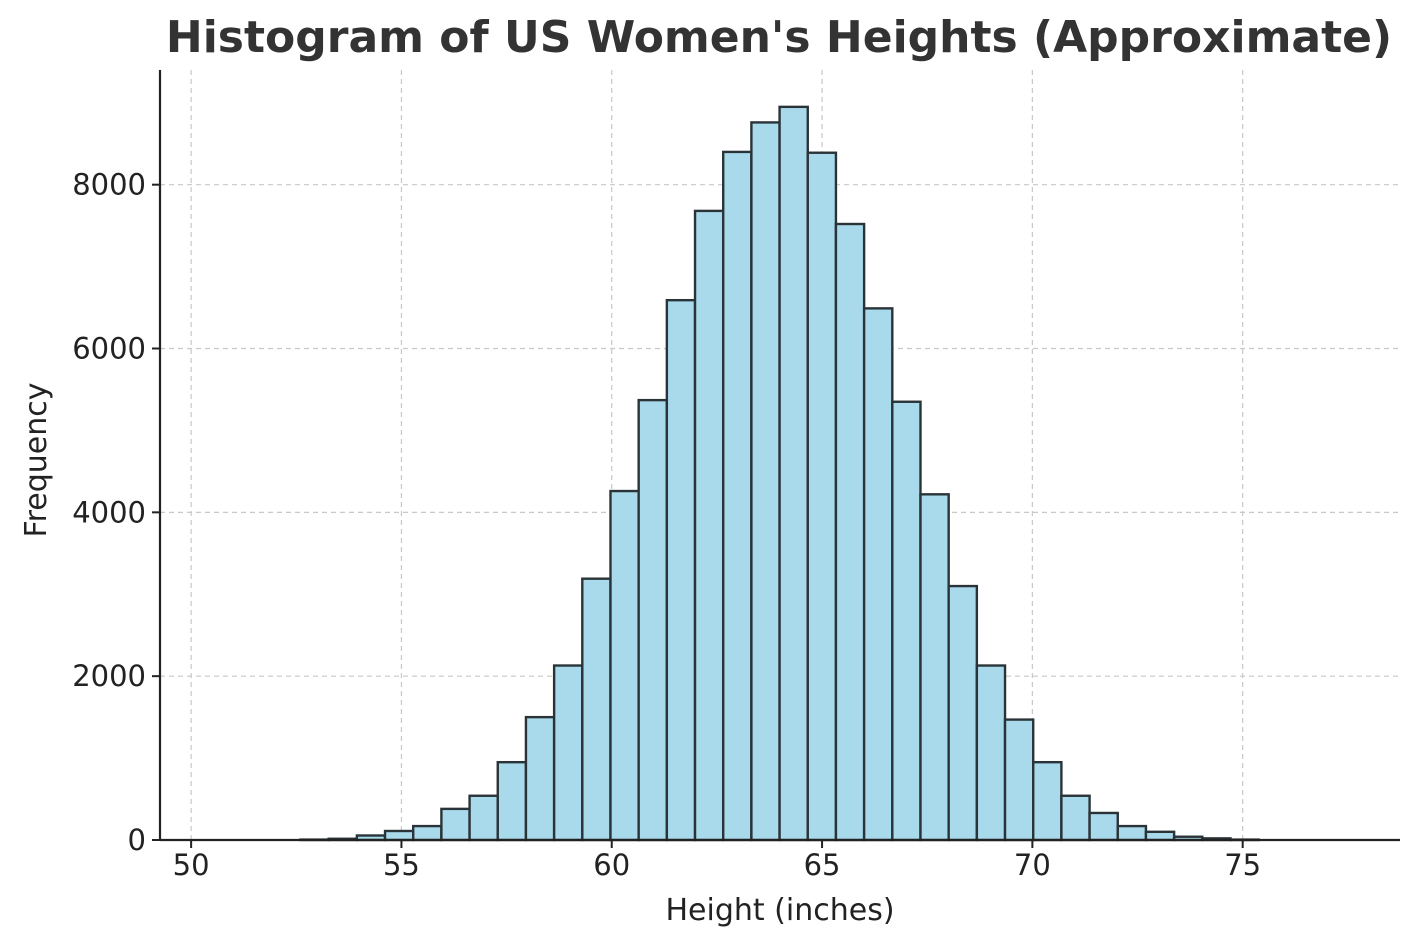  Describe the element at coordinates (822, 865) in the screenshot. I see `x-tick-label: 65` at that location.